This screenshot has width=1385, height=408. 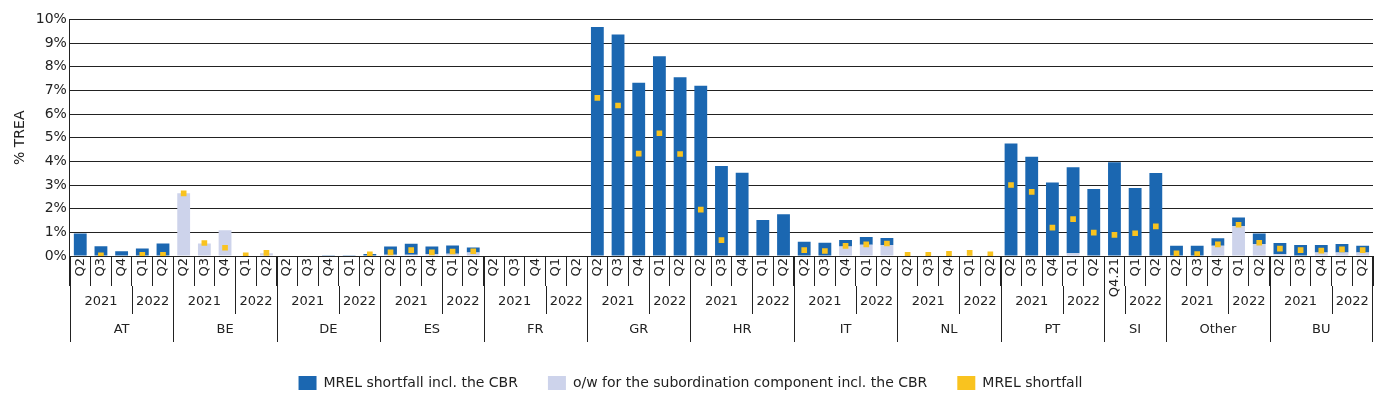 What do you see at coordinates (1135, 329) in the screenshot?
I see `text: SI` at bounding box center [1135, 329].